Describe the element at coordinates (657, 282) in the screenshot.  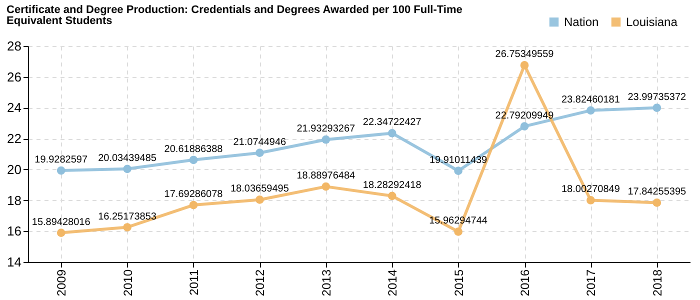
I see `x-tick-label: 2018` at that location.